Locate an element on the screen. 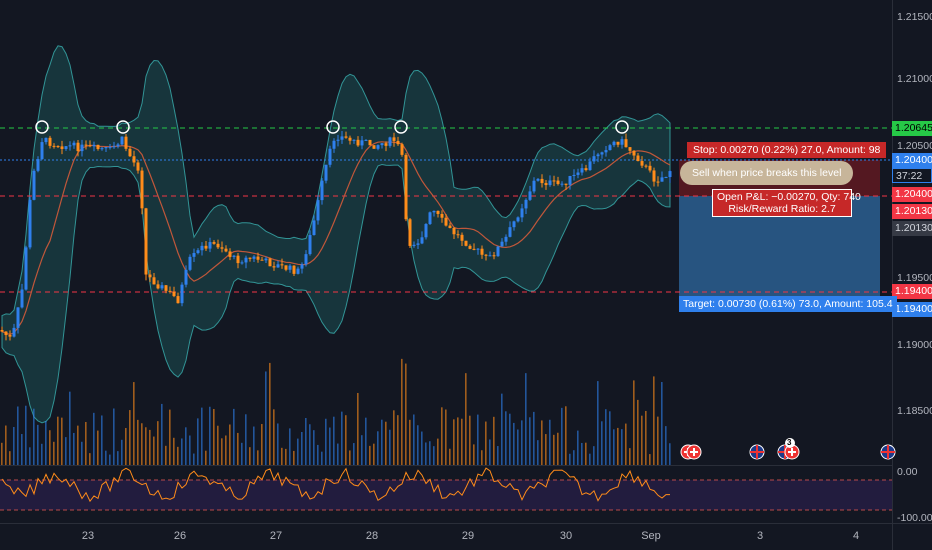 The height and width of the screenshot is (550, 932). stop-label: Stop: 0.00270 (0.22%) 27.0, Amount: 98 is located at coordinates (787, 150).